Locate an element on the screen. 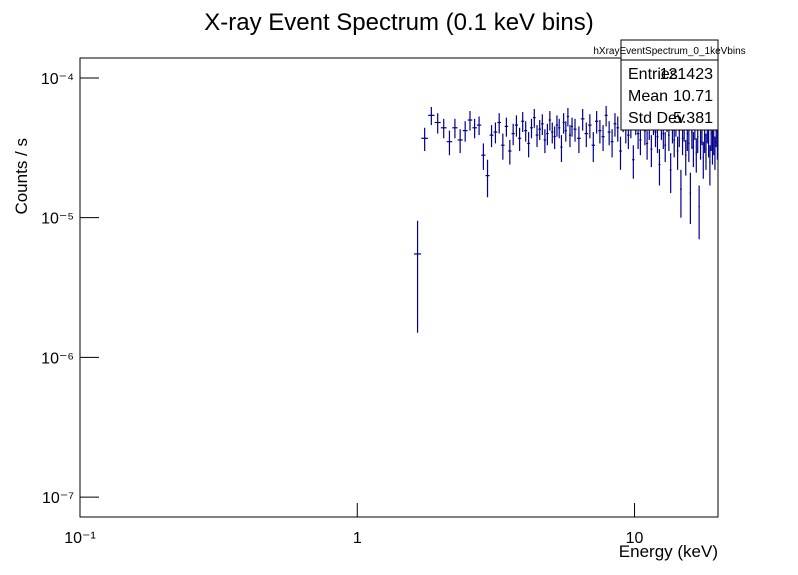  y-tick-label: 10⁻⁴ is located at coordinates (57, 79).